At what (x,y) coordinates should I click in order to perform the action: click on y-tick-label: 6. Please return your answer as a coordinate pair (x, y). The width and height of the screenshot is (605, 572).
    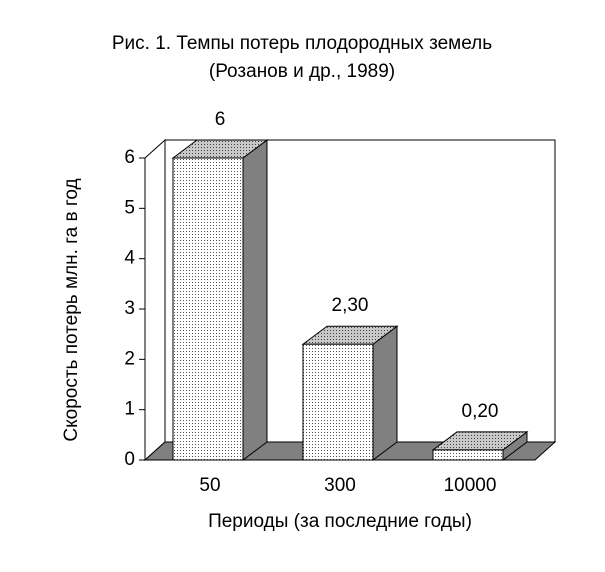
    Looking at the image, I should click on (129, 157).